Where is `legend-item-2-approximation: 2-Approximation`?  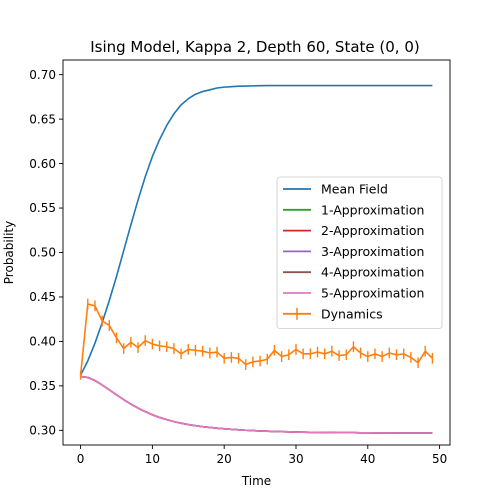 legend-item-2-approximation: 2-Approximation is located at coordinates (353, 230).